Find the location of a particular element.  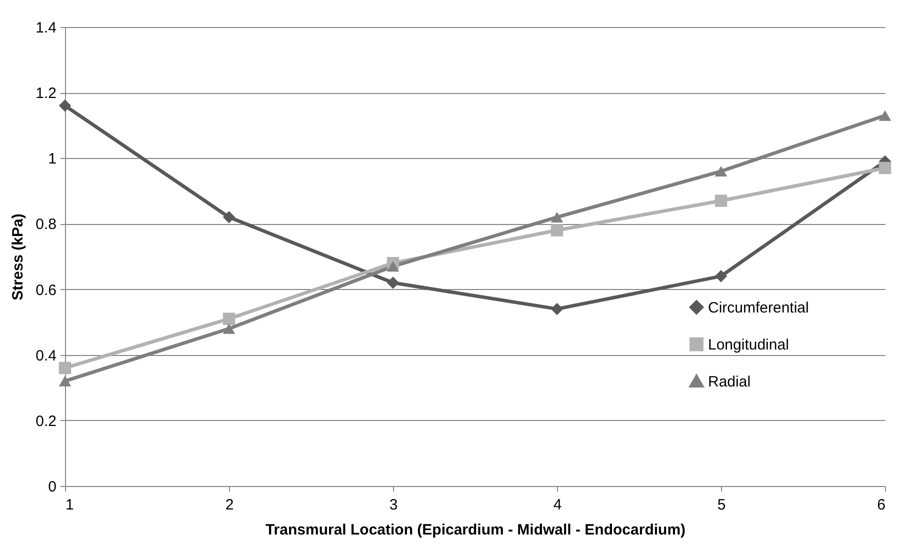

legend-label: Radial is located at coordinates (729, 381).